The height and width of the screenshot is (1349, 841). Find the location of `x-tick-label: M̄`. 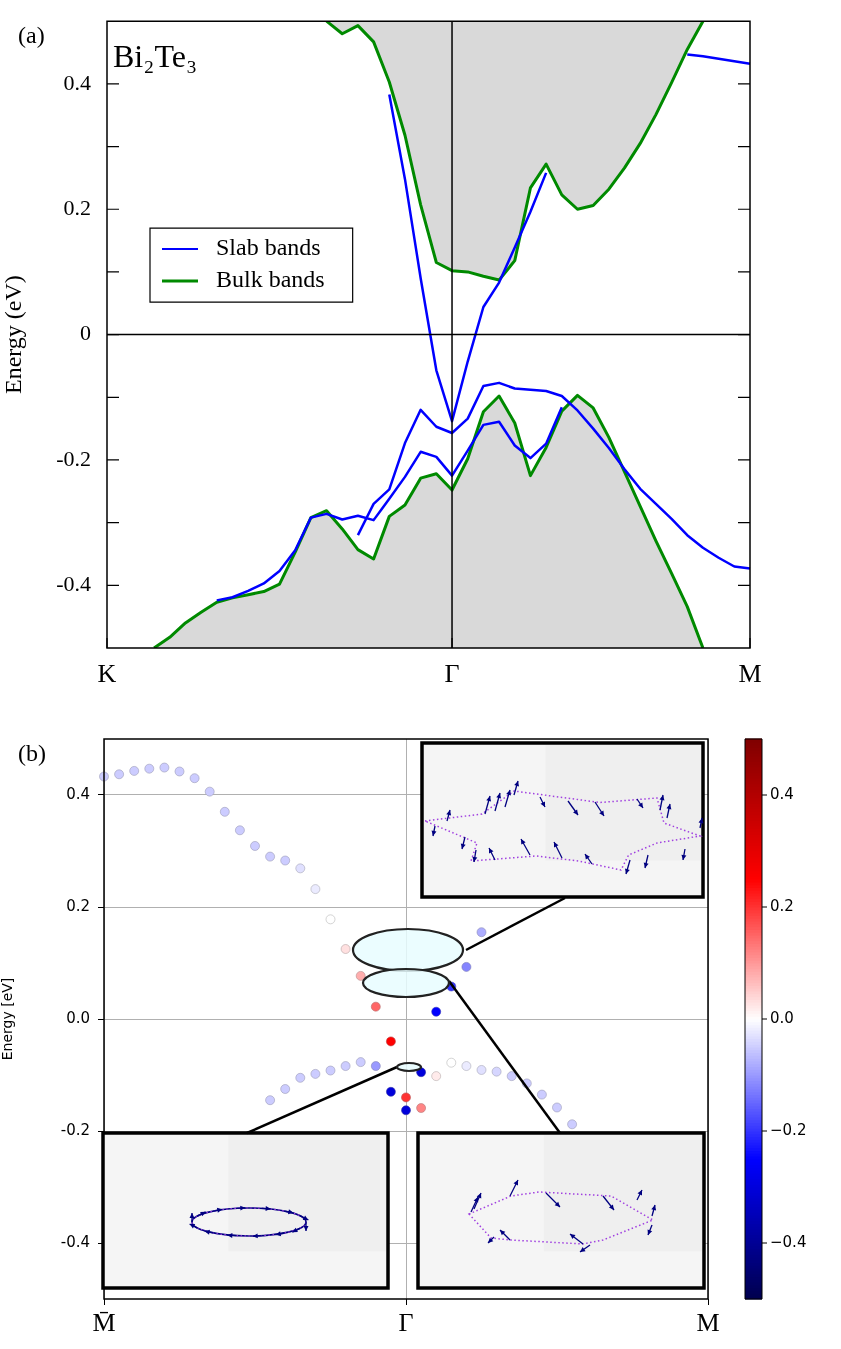

x-tick-label: M̄ is located at coordinates (104, 1323).